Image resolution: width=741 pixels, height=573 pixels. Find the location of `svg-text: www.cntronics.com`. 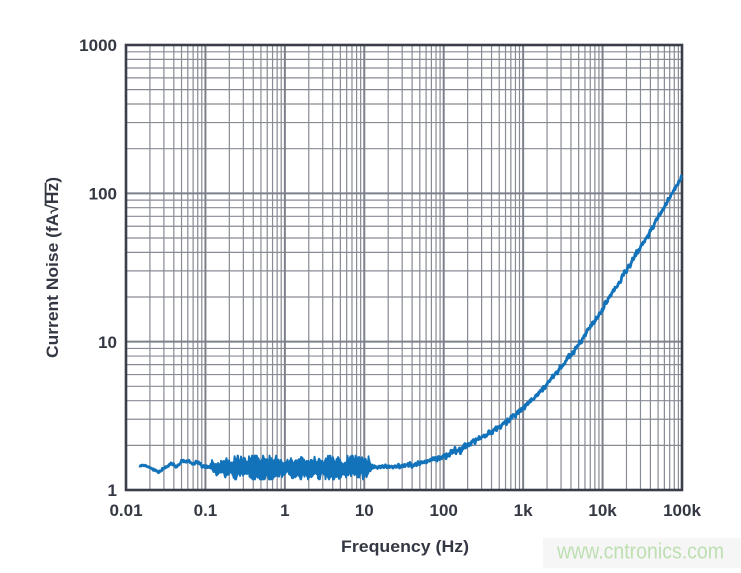

svg-text: www.cntronics.com is located at coordinates (640, 551).